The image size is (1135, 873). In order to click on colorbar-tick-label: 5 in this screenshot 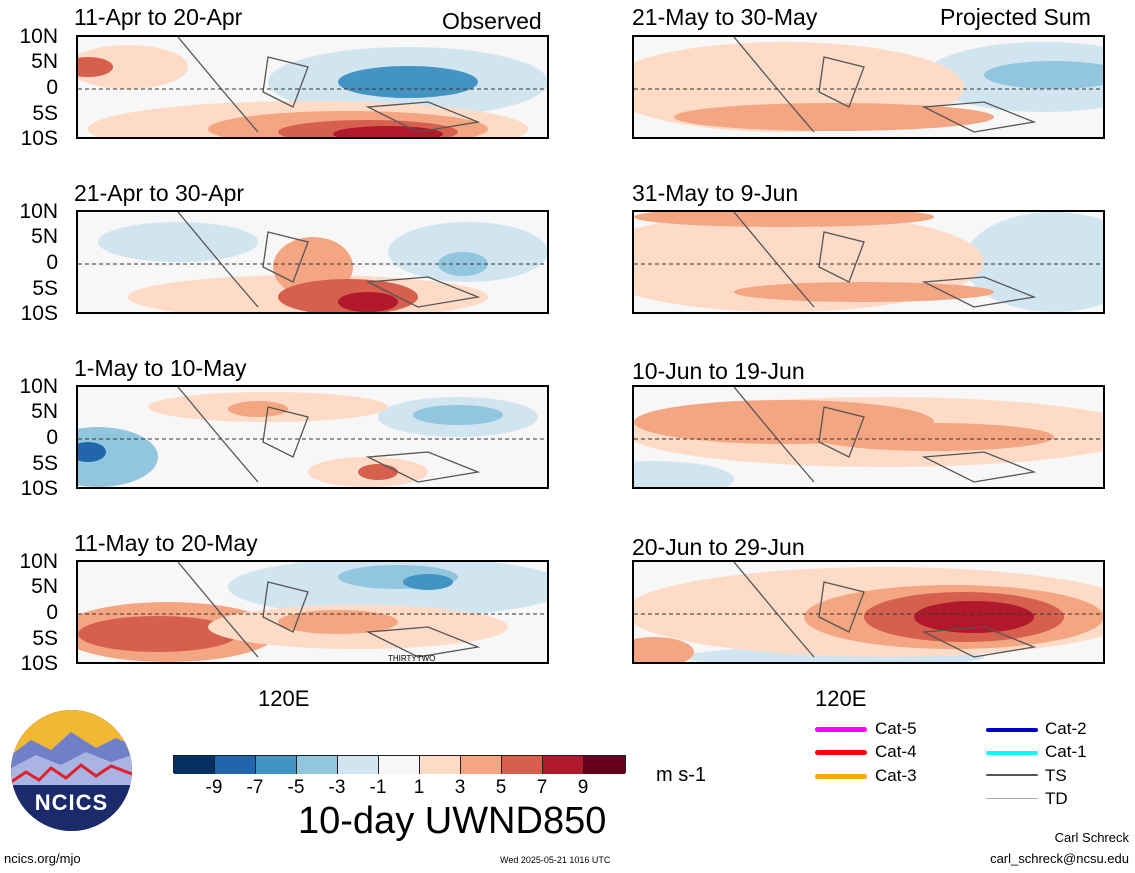, I will do `click(501, 787)`.